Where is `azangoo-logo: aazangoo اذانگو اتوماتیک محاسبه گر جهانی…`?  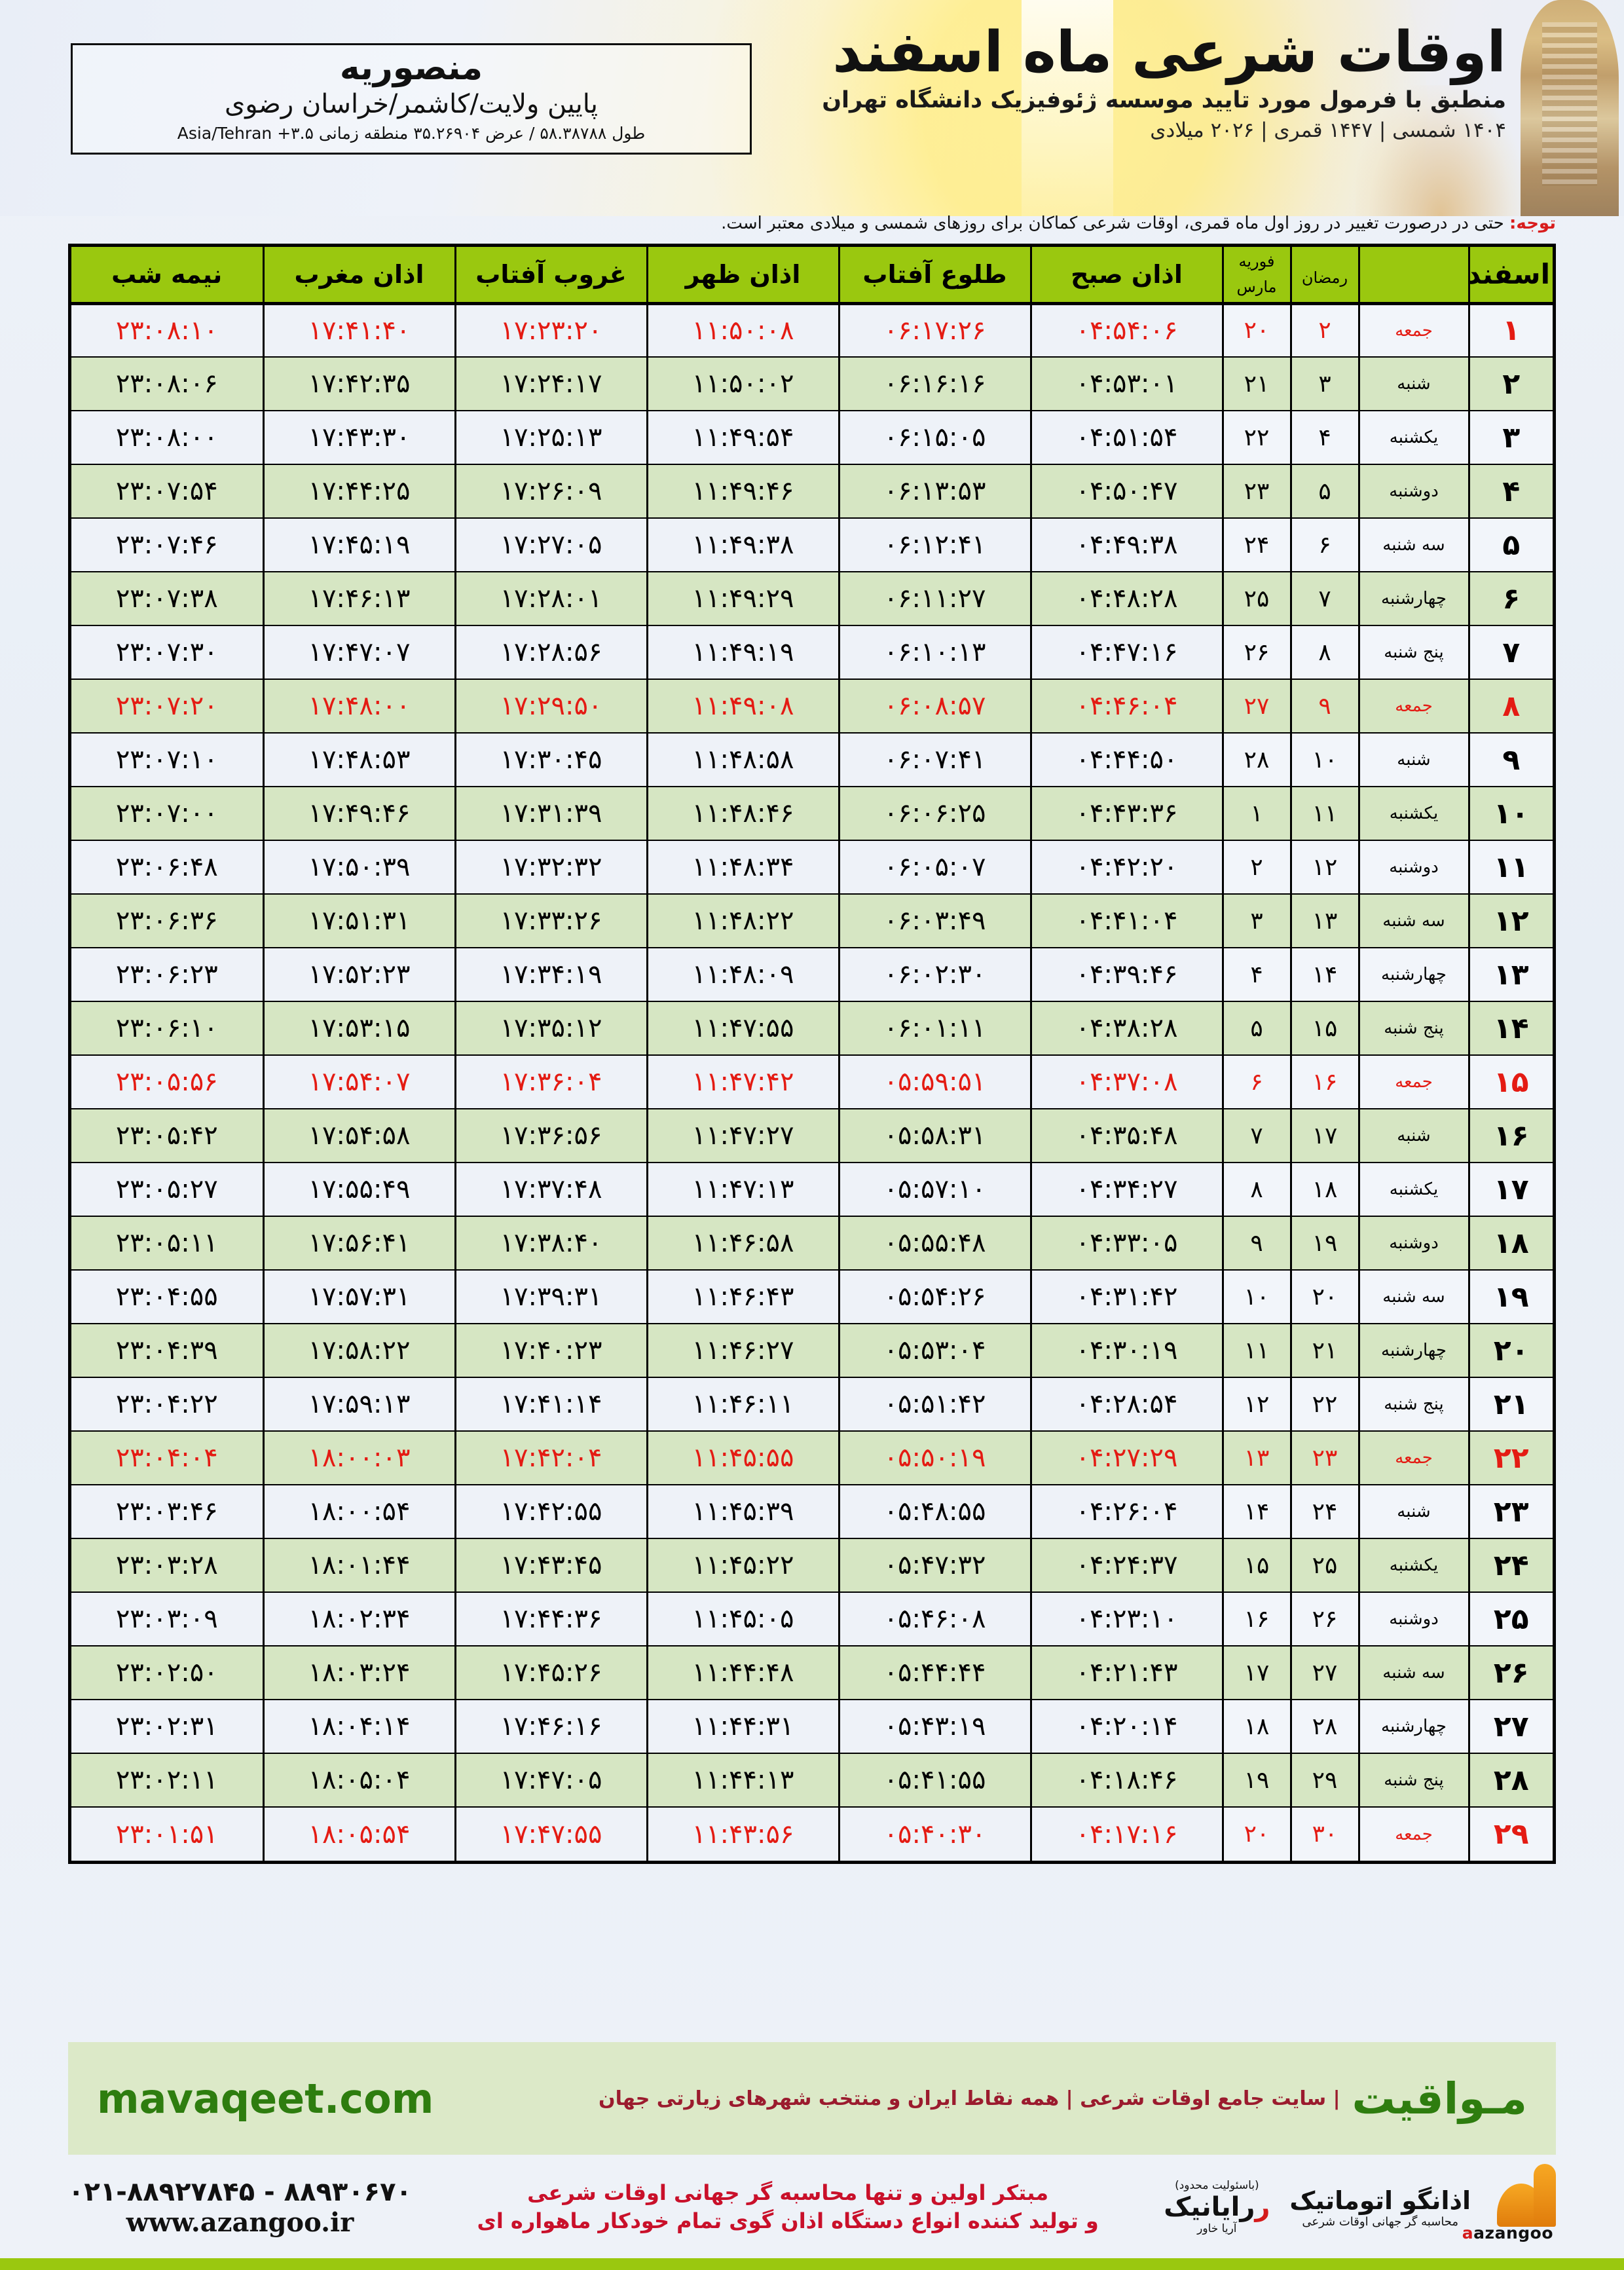 azangoo-logo: aazangoo اذانگو اتوماتیک محاسبه گر جهانی… is located at coordinates (1422, 2203).